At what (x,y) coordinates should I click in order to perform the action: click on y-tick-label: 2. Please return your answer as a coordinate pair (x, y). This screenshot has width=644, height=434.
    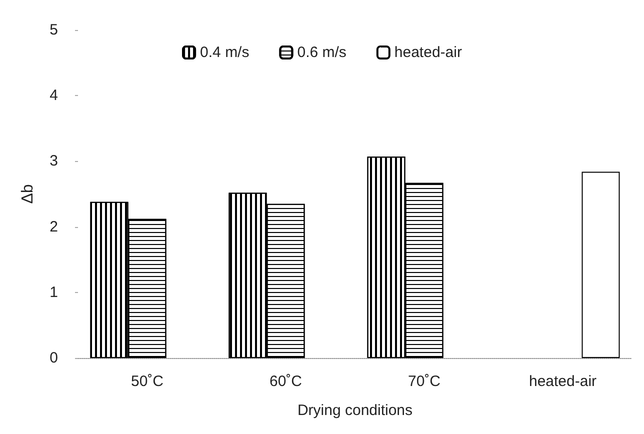
    Looking at the image, I should click on (54, 227).